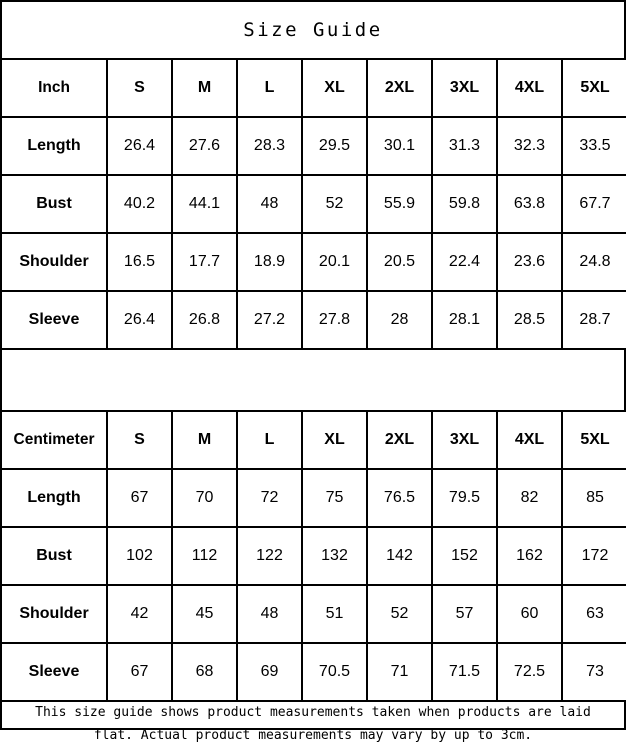 This screenshot has width=626, height=748. I want to click on table-cell: 17.7, so click(205, 262).